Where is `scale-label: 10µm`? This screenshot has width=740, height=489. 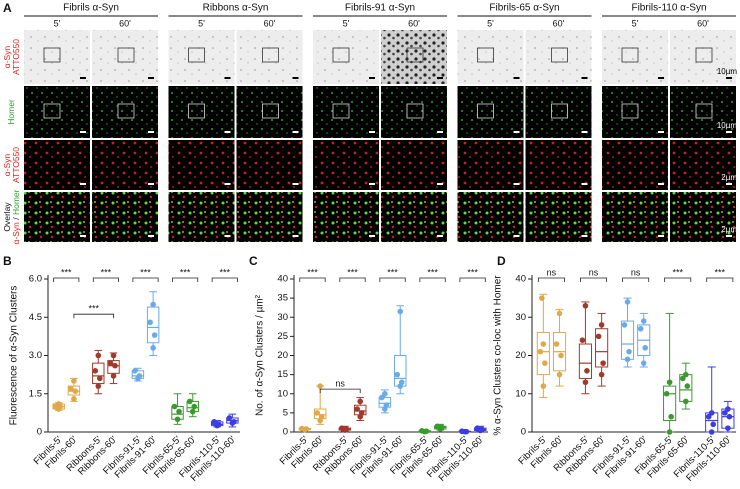 scale-label: 10µm is located at coordinates (727, 71).